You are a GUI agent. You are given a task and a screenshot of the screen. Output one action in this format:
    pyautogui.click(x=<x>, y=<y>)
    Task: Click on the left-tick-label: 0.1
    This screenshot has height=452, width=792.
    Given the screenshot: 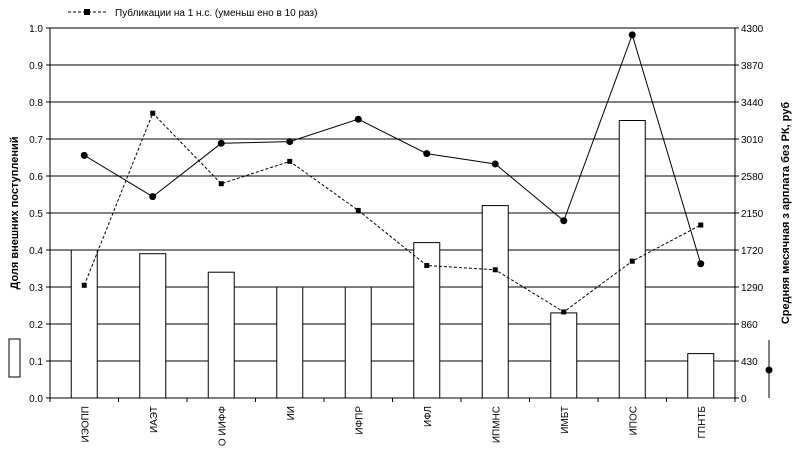 What is the action you would take?
    pyautogui.click(x=36, y=362)
    